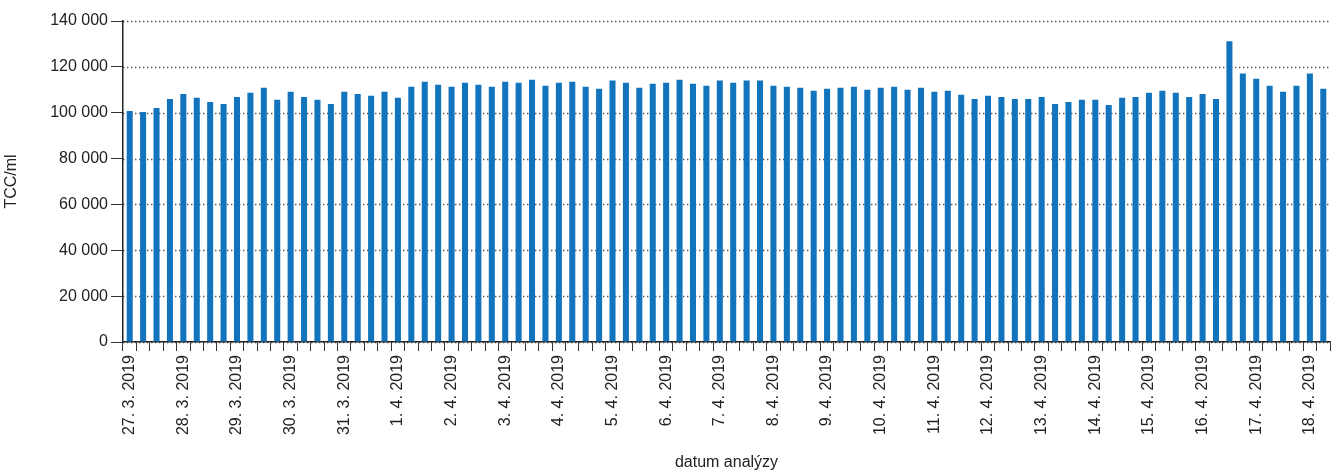  I want to click on x-axis-title: datum analýzy, so click(726, 461).